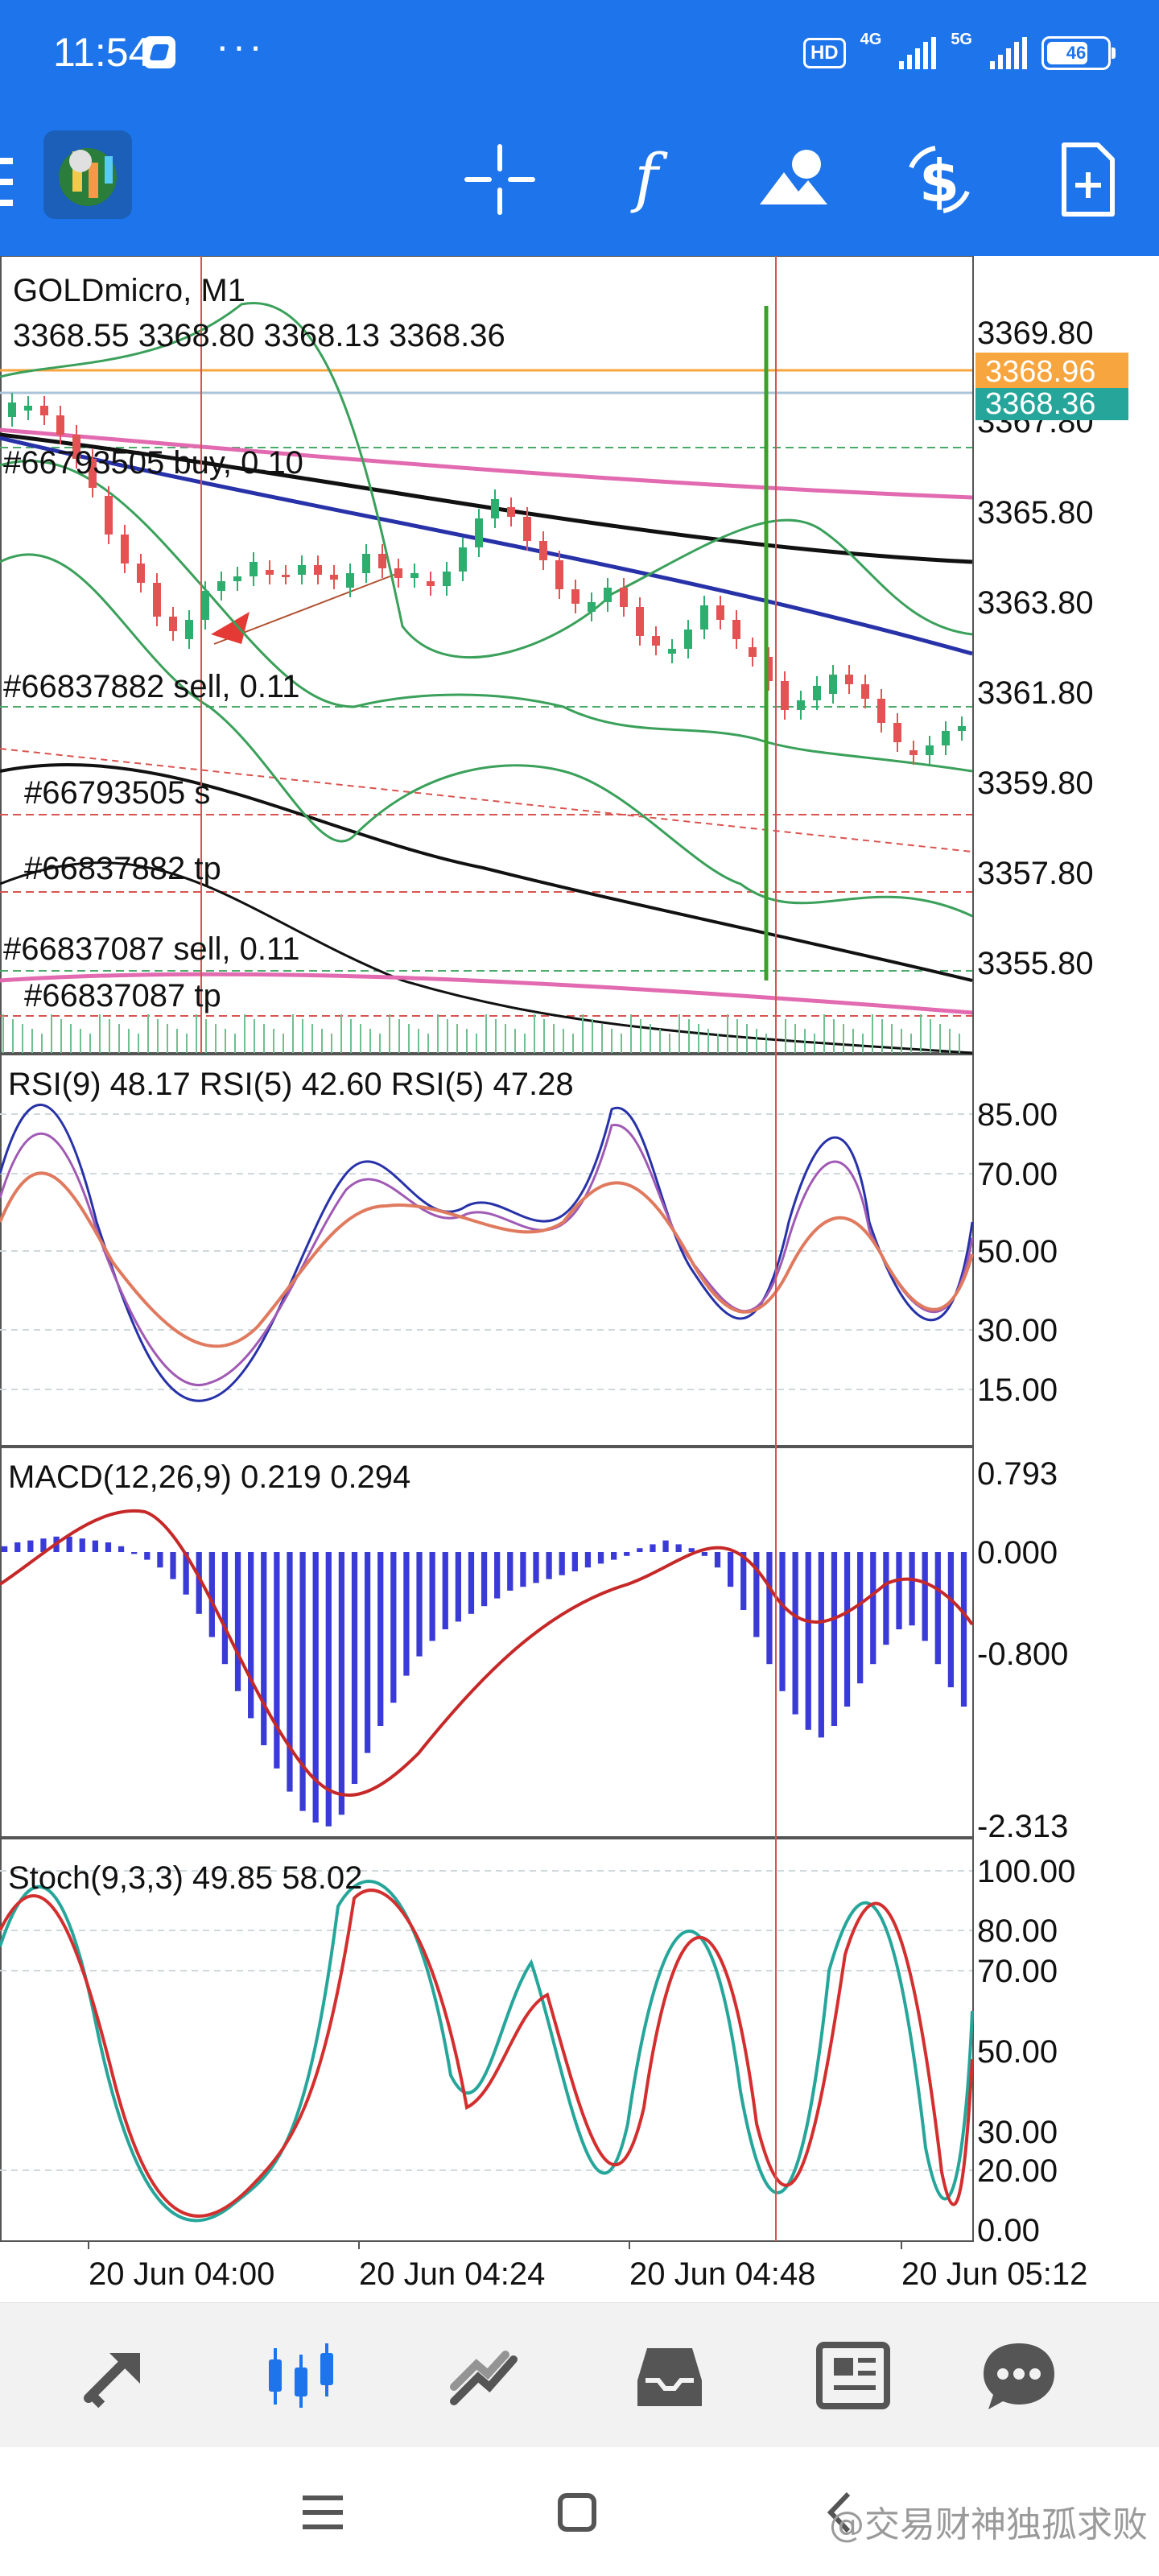 The height and width of the screenshot is (2576, 1159). What do you see at coordinates (153, 463) in the screenshot?
I see `order-label-buy: #66793505 buy, 0.10` at bounding box center [153, 463].